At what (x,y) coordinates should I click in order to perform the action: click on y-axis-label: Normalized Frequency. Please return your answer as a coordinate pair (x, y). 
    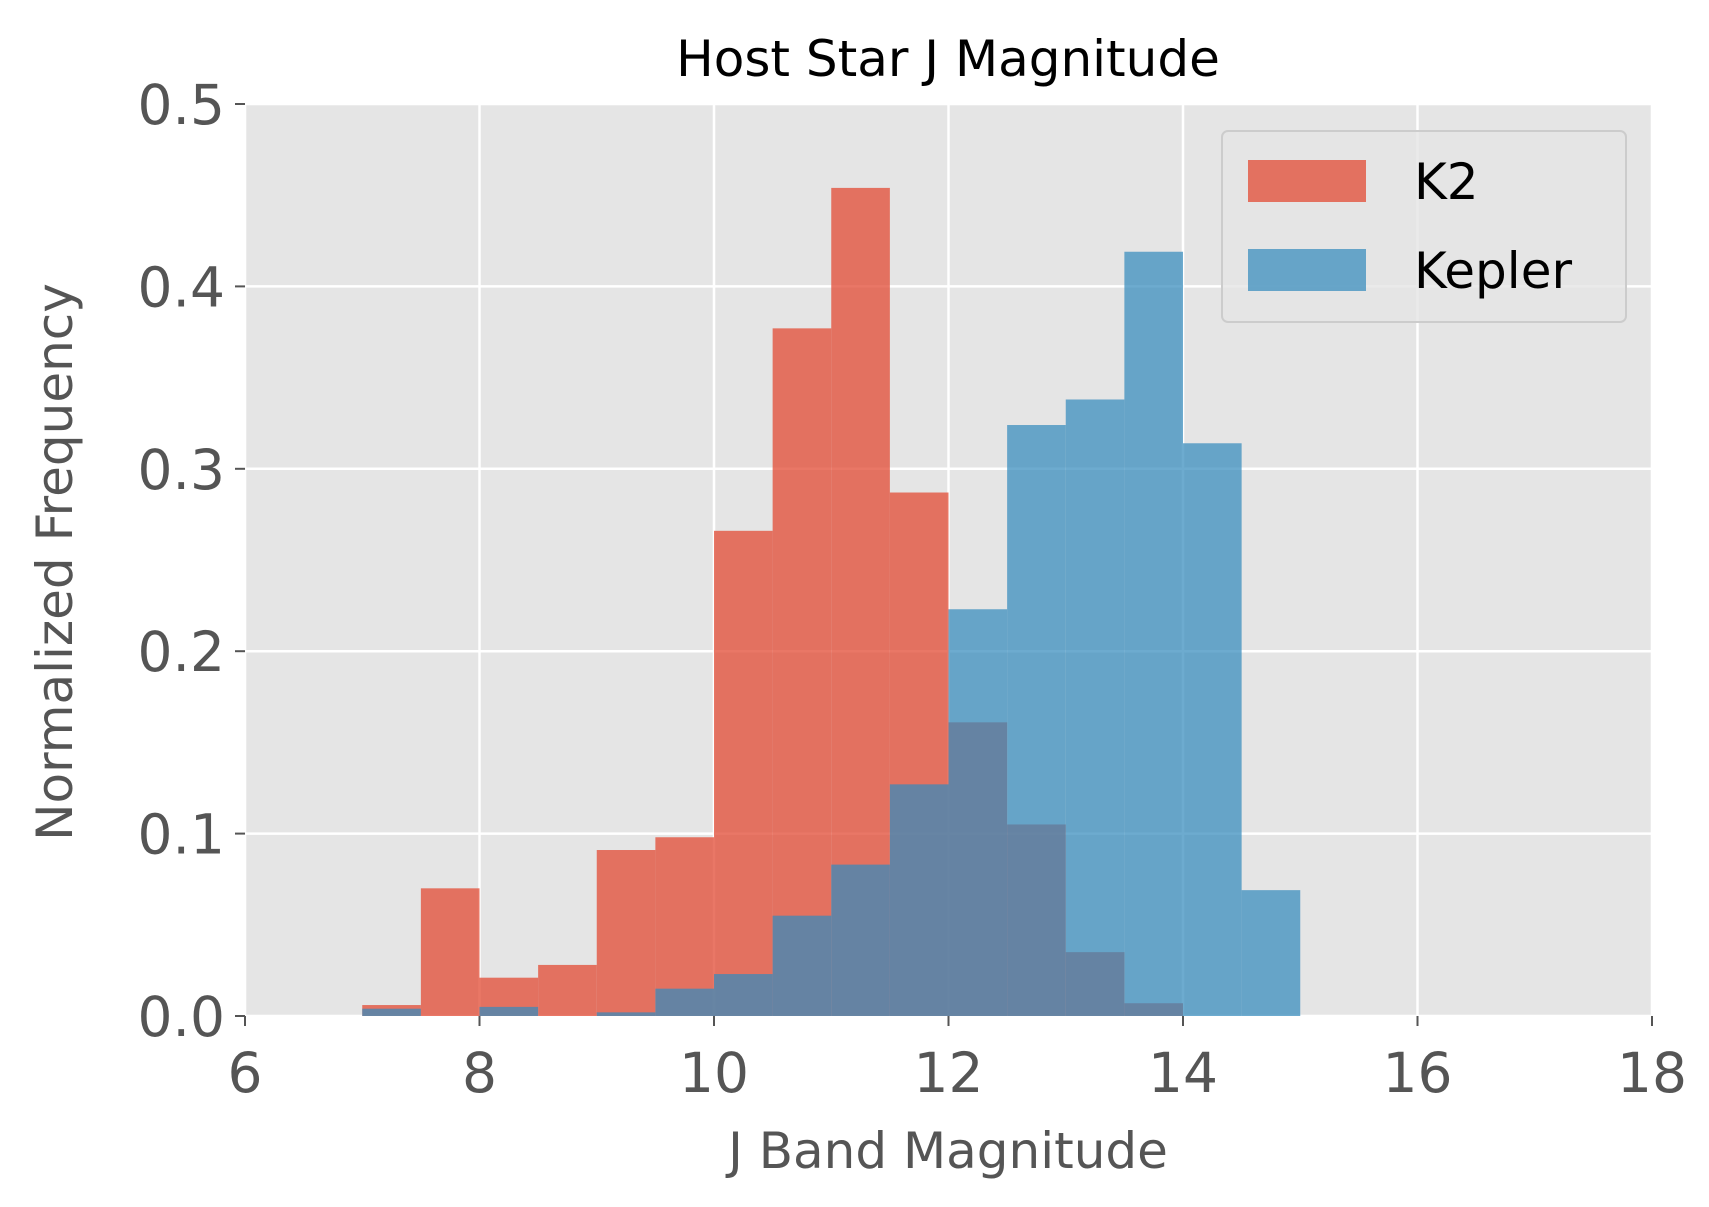
    Looking at the image, I should click on (55, 562).